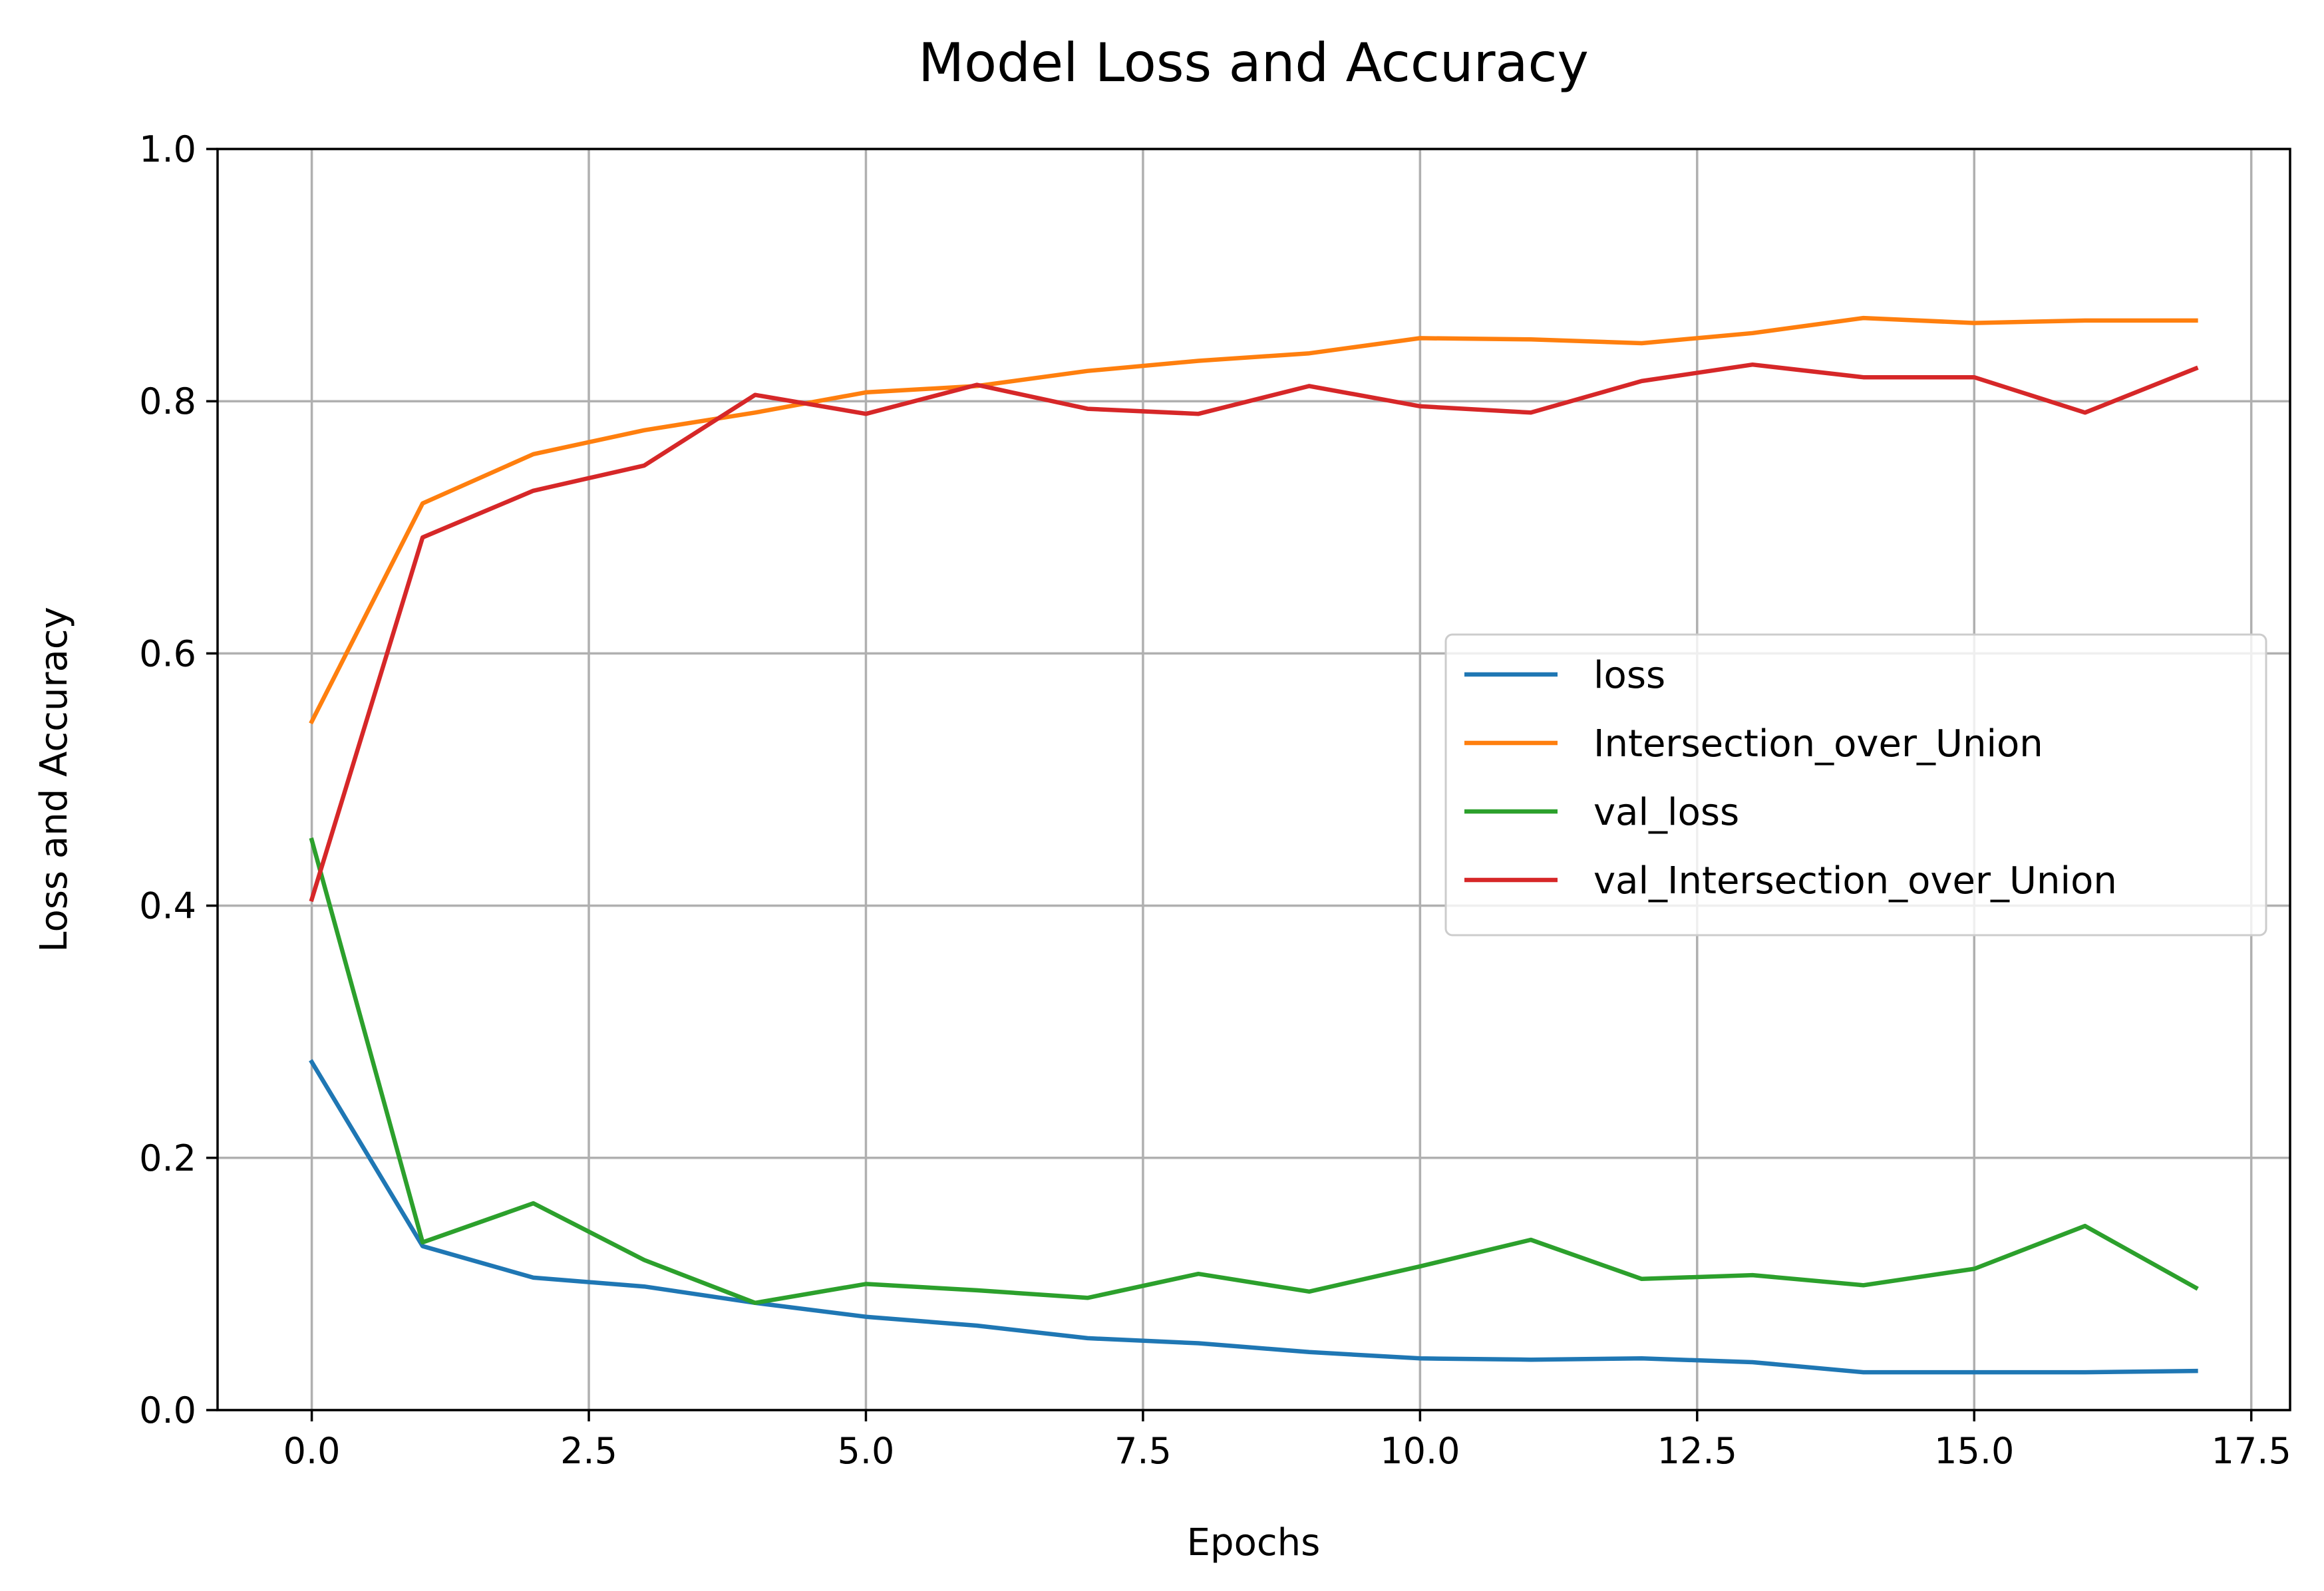  What do you see at coordinates (1974, 1451) in the screenshot?
I see `x-tick-label: 15.0` at bounding box center [1974, 1451].